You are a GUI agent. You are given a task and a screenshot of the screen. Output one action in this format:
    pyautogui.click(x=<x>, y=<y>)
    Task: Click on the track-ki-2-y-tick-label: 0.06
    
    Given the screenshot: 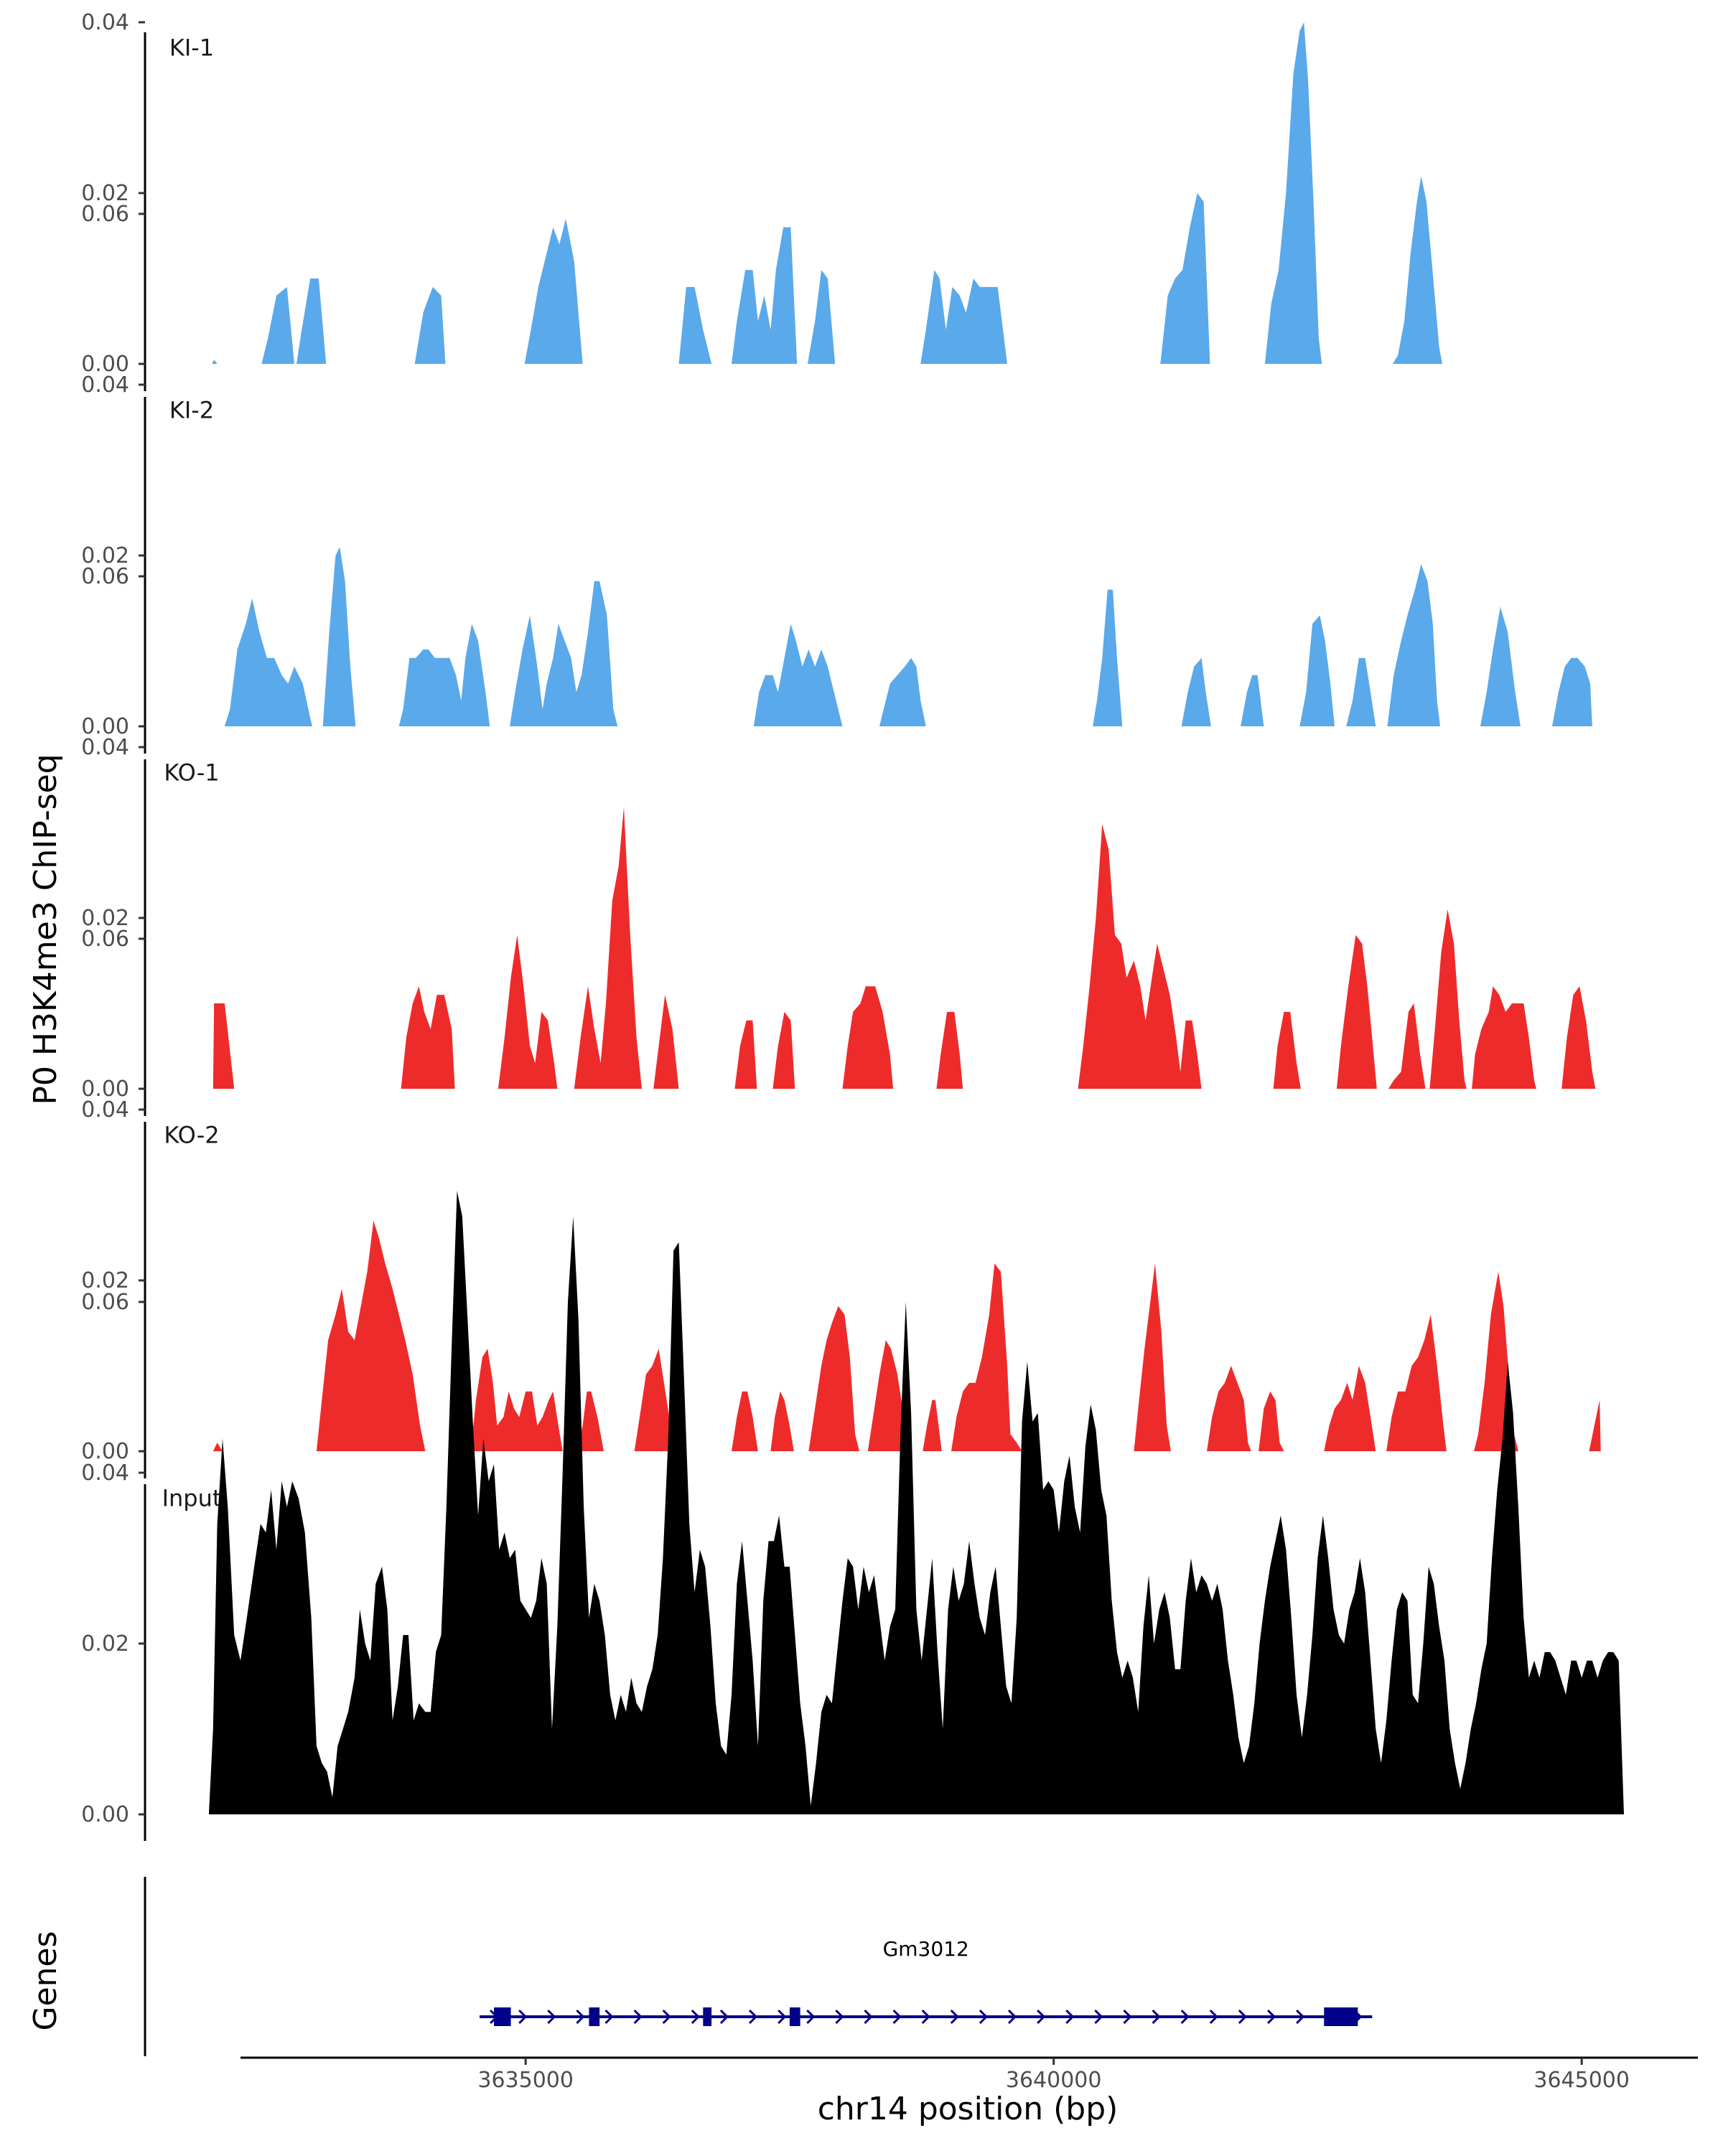 What is the action you would take?
    pyautogui.click(x=105, y=214)
    